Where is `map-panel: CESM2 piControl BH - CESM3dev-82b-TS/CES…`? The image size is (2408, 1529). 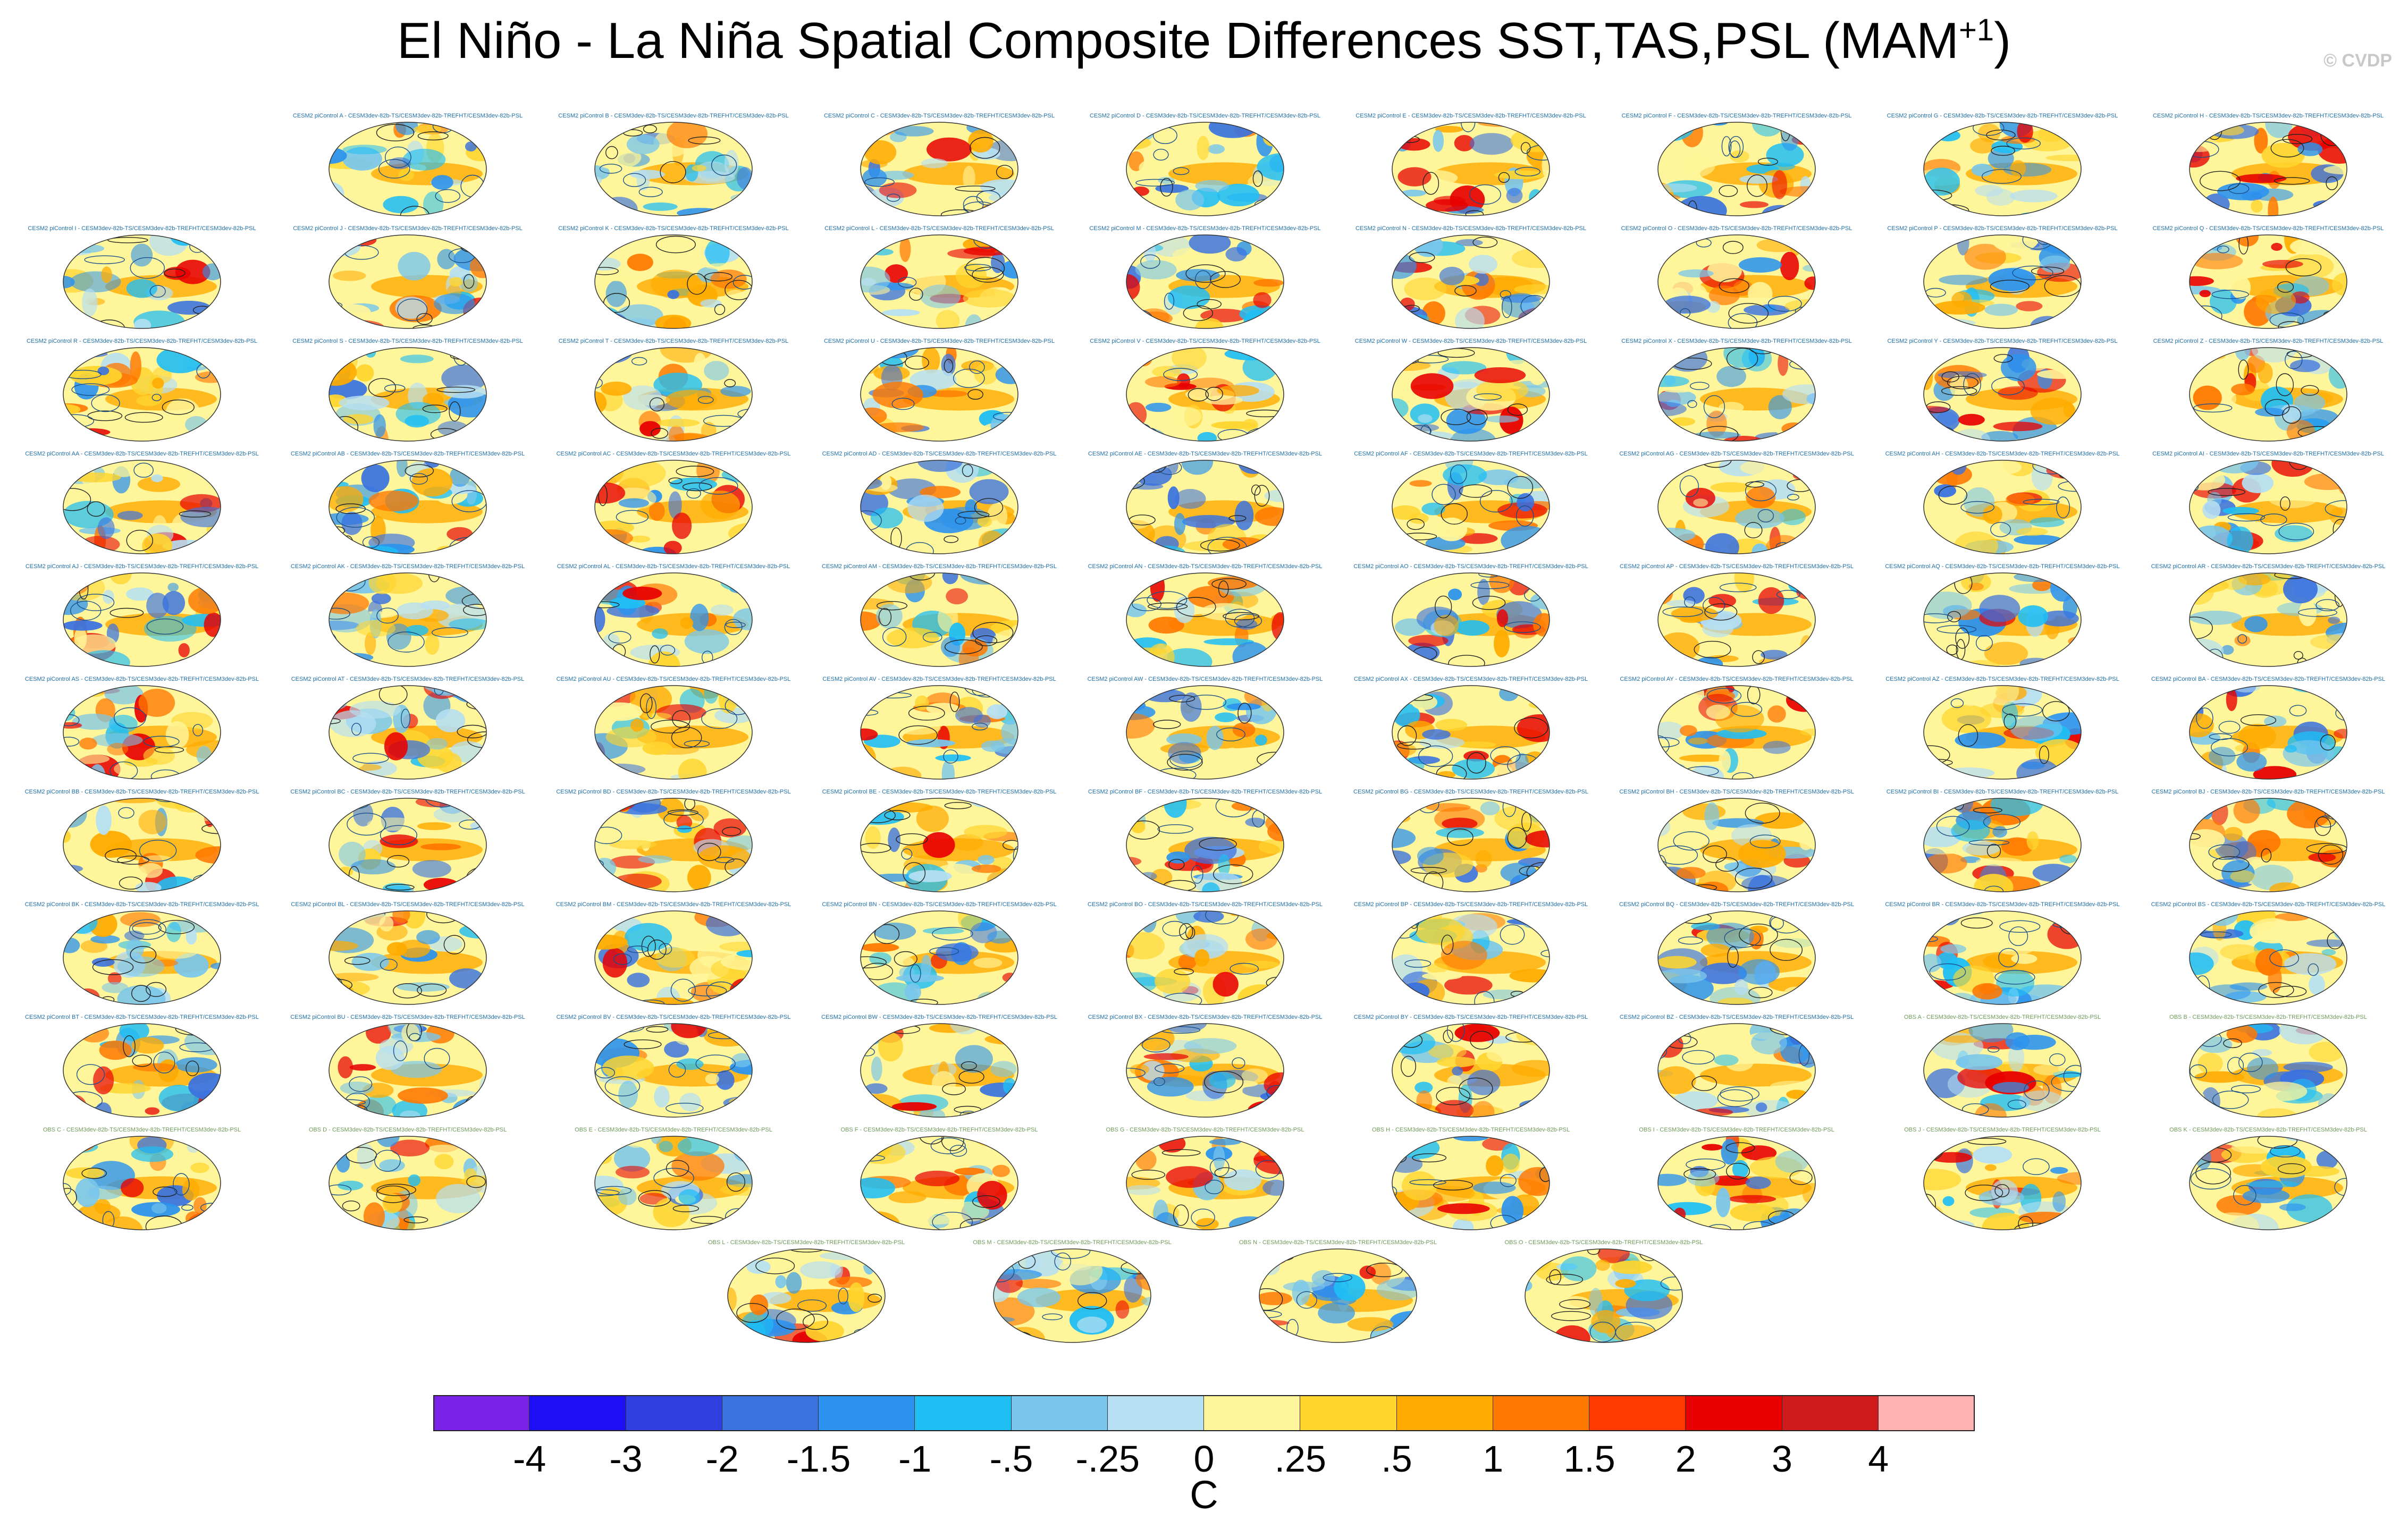 map-panel: CESM2 piControl BH - CESM3dev-82b-TS/CES… is located at coordinates (1737, 844).